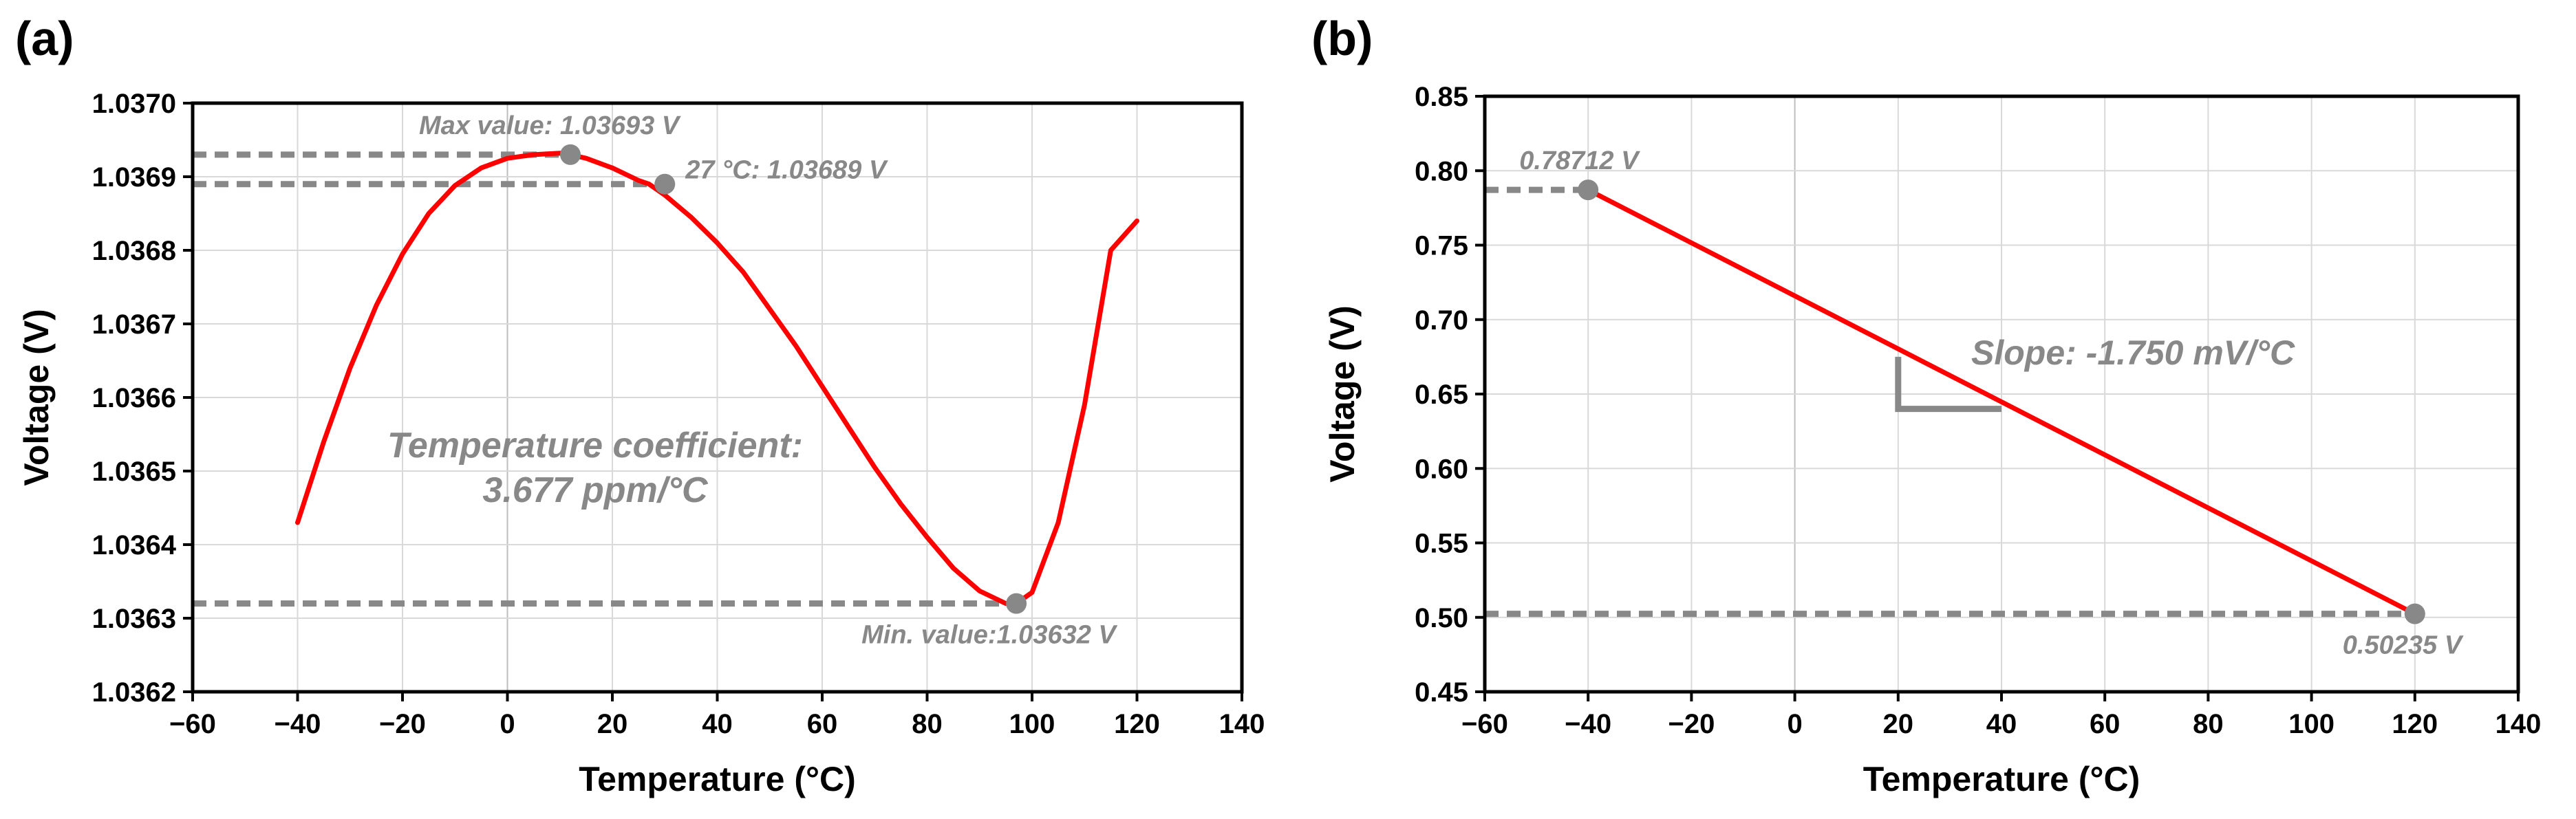  Describe the element at coordinates (134, 692) in the screenshot. I see `y-tick-label: 1.0362` at that location.